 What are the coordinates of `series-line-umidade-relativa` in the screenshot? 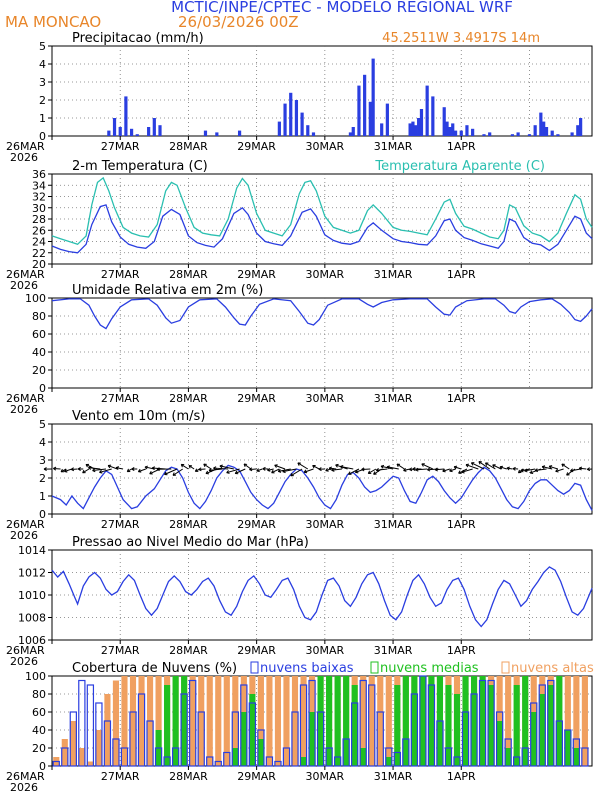 It's located at (322, 314).